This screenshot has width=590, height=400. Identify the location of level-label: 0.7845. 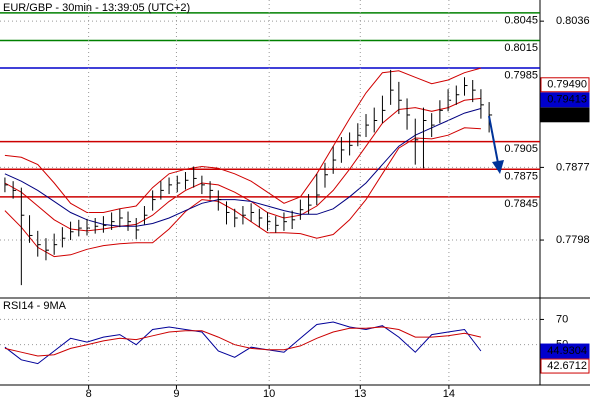
(521, 204).